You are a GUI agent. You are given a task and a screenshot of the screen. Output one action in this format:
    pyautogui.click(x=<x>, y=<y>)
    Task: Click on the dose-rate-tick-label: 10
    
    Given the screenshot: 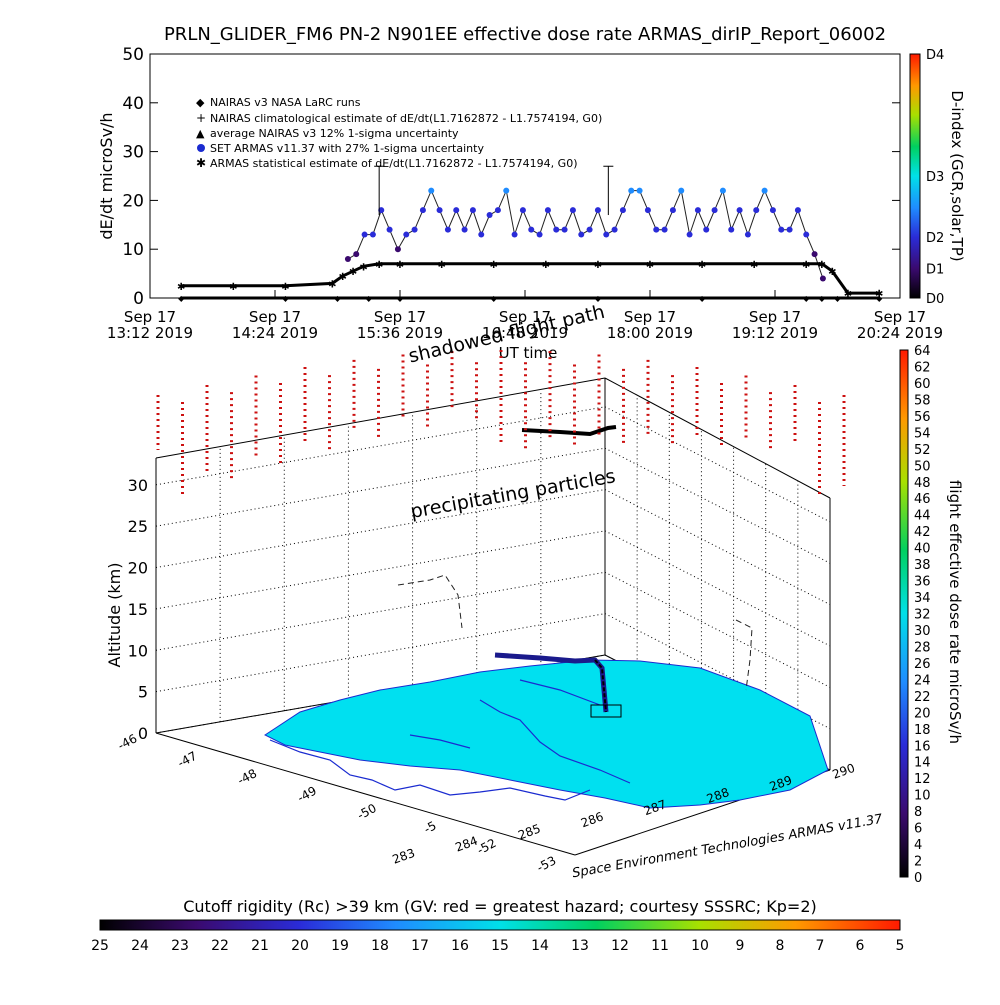 What is the action you would take?
    pyautogui.click(x=922, y=796)
    